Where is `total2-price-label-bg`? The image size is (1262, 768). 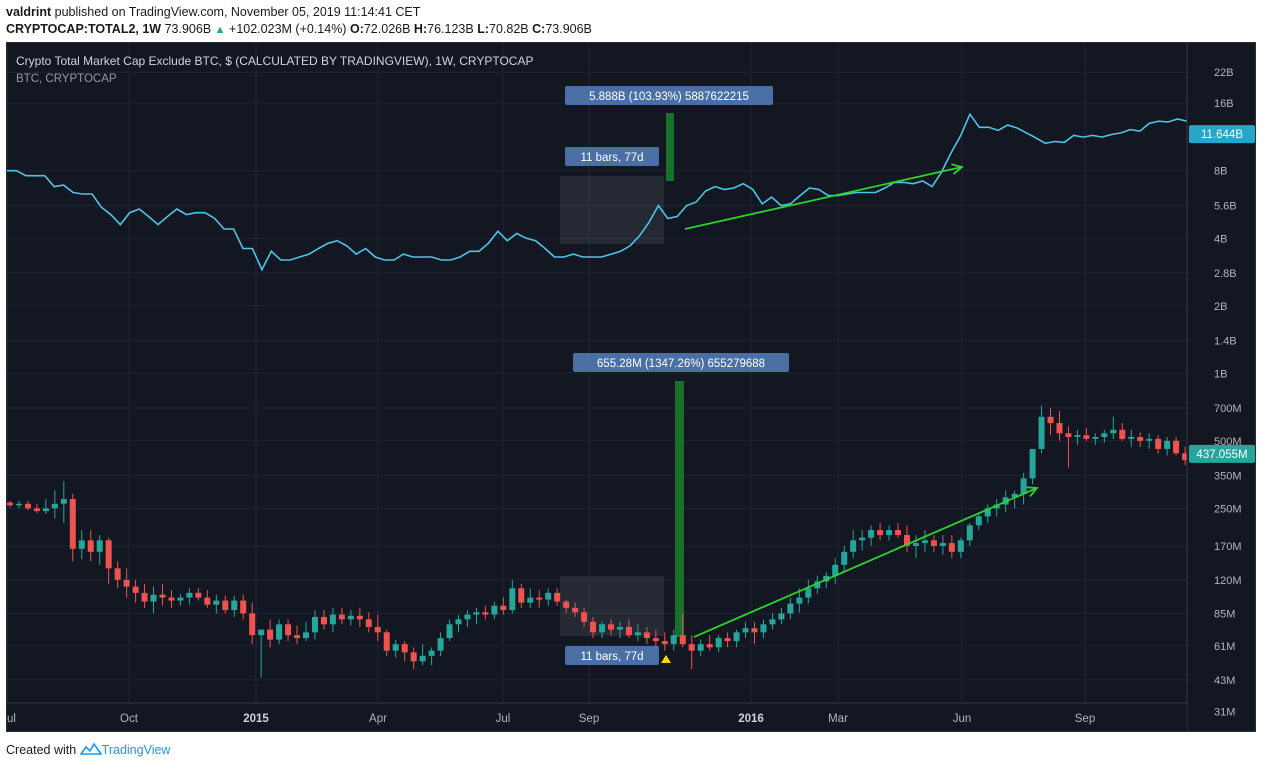
total2-price-label-bg is located at coordinates (1222, 134).